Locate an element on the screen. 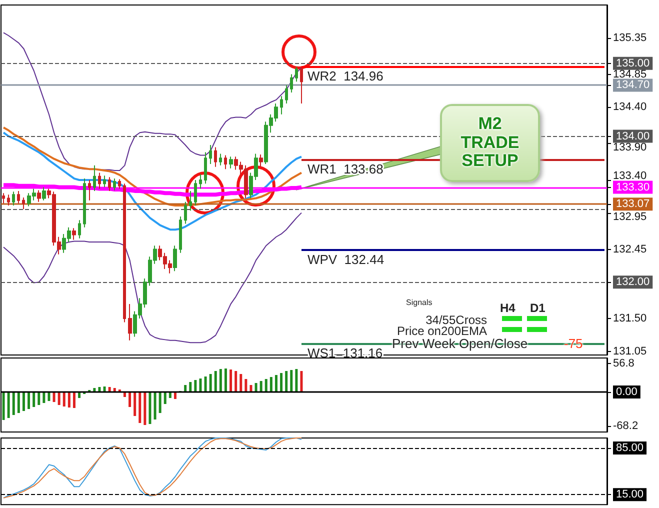 The height and width of the screenshot is (508, 659). annotation: Signals is located at coordinates (419, 302).